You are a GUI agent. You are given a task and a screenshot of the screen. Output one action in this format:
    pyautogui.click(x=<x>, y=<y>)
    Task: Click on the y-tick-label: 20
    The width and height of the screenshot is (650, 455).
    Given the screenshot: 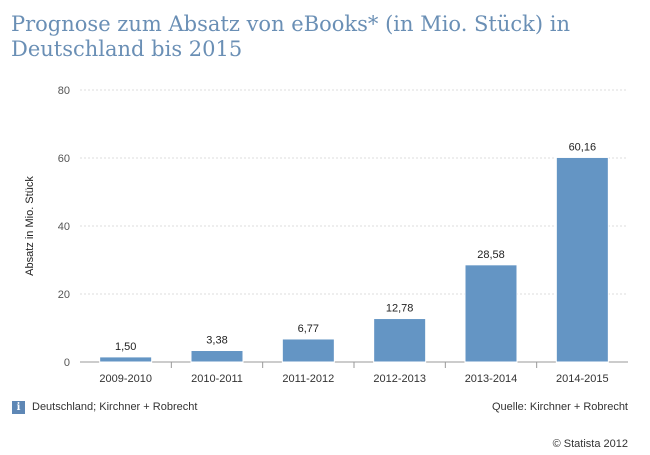 What is the action you would take?
    pyautogui.click(x=64, y=295)
    